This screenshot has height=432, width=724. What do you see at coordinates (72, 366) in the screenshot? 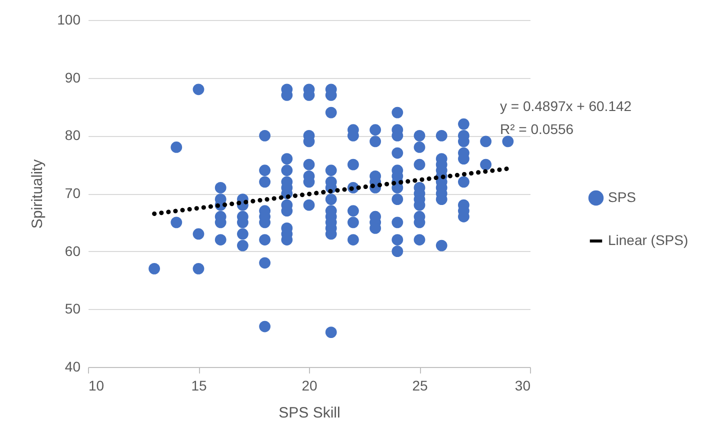
I see `y-tick-label: 40` at bounding box center [72, 366].